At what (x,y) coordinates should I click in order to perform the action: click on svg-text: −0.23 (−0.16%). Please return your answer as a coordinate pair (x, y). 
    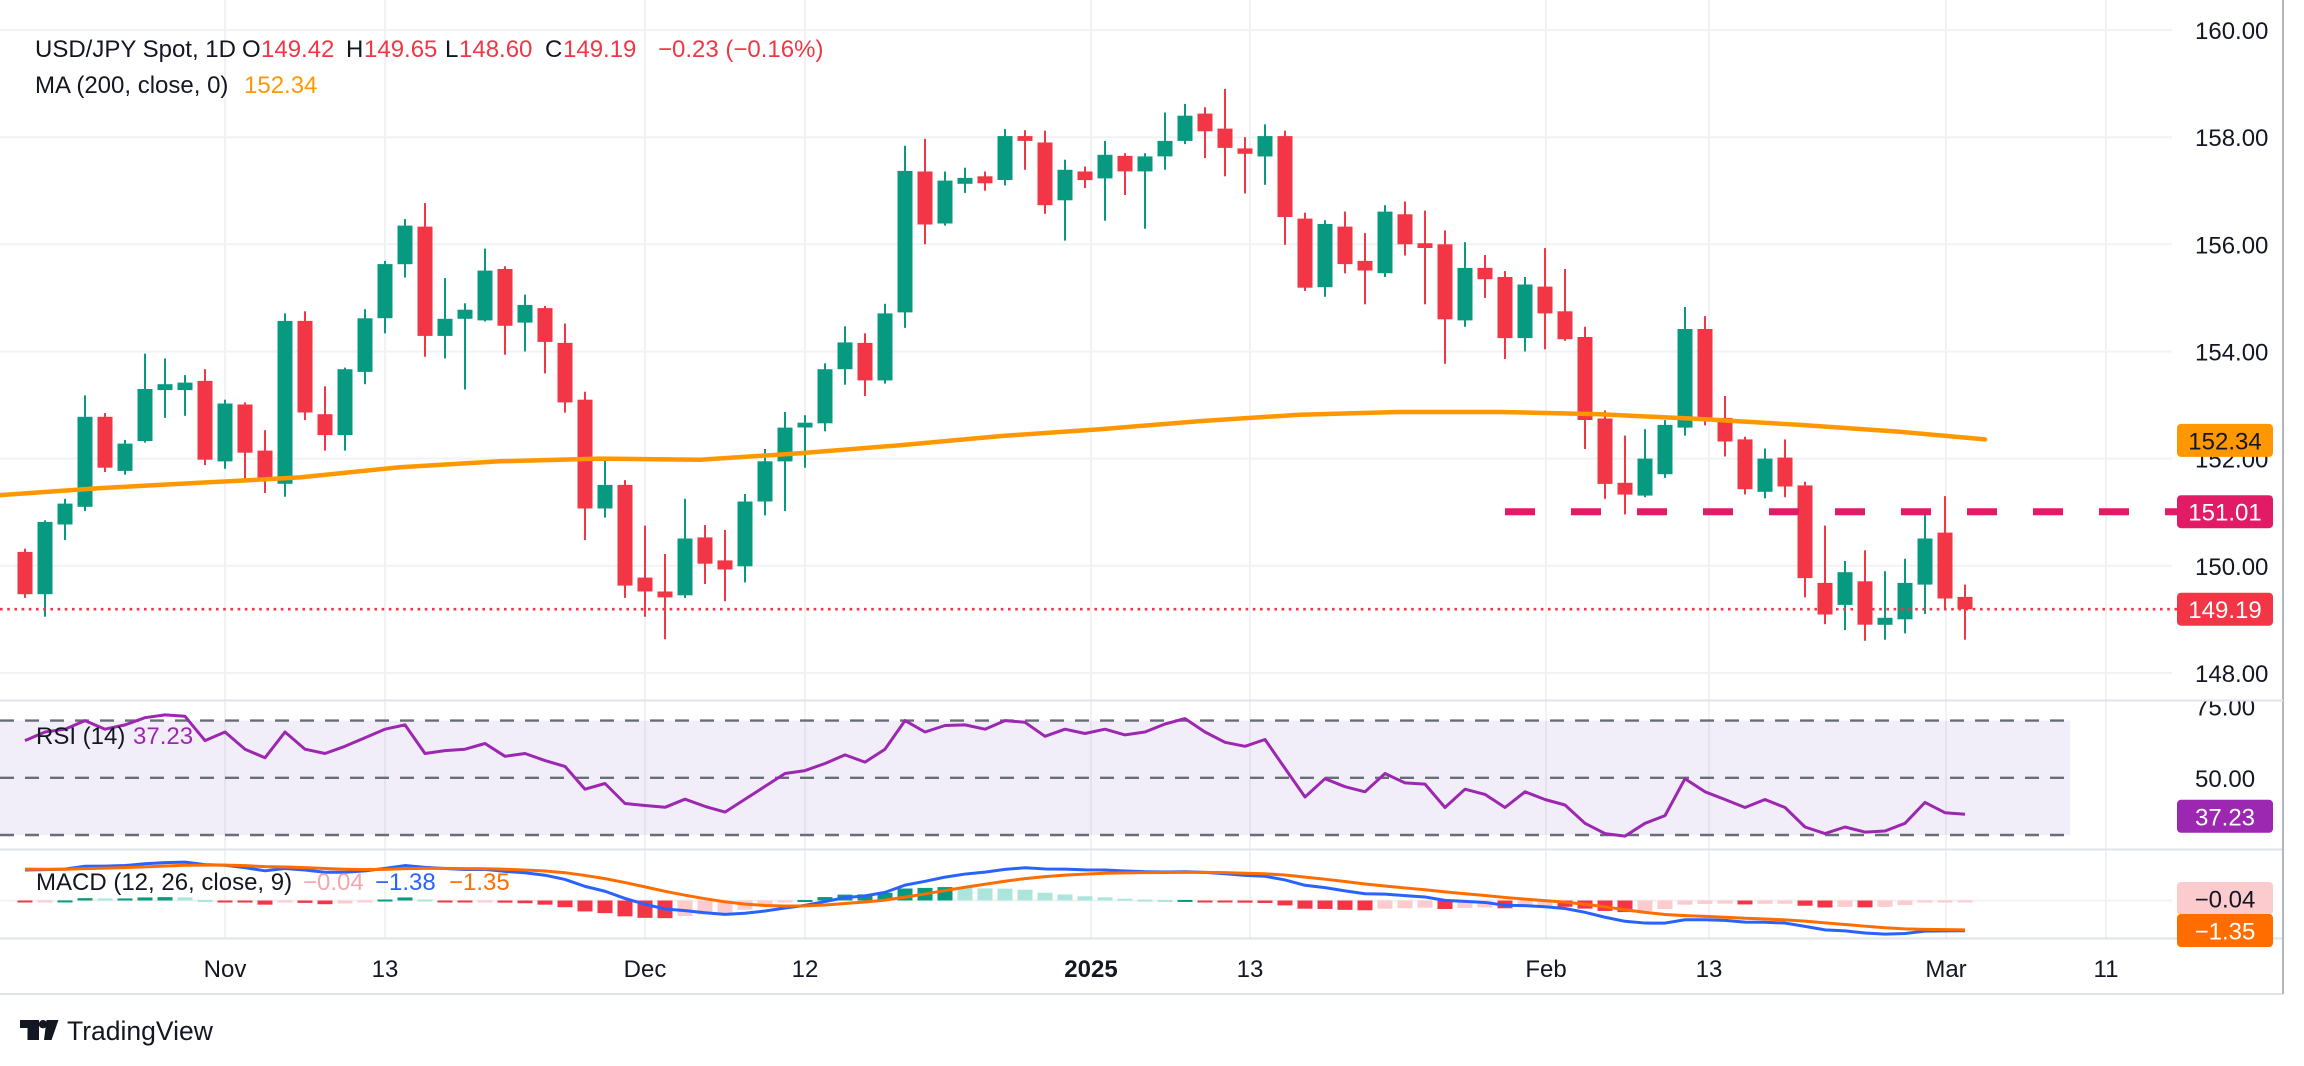
    Looking at the image, I should click on (740, 49).